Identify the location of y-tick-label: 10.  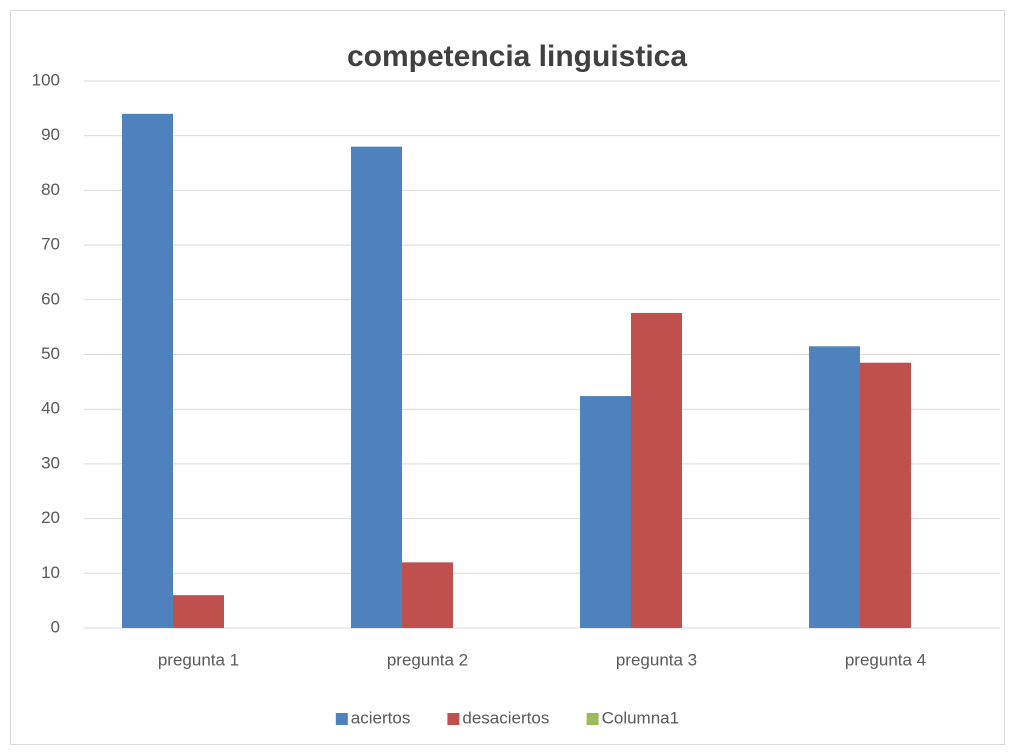
(50, 572).